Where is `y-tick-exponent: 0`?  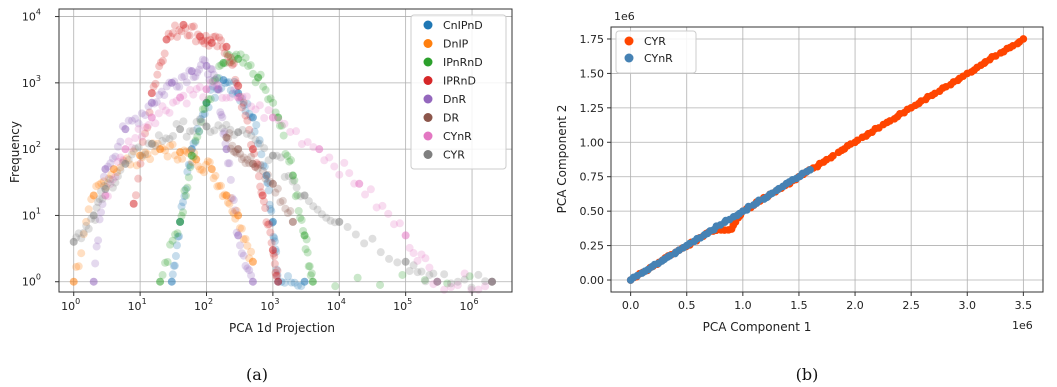
y-tick-exponent: 0 is located at coordinates (38, 277).